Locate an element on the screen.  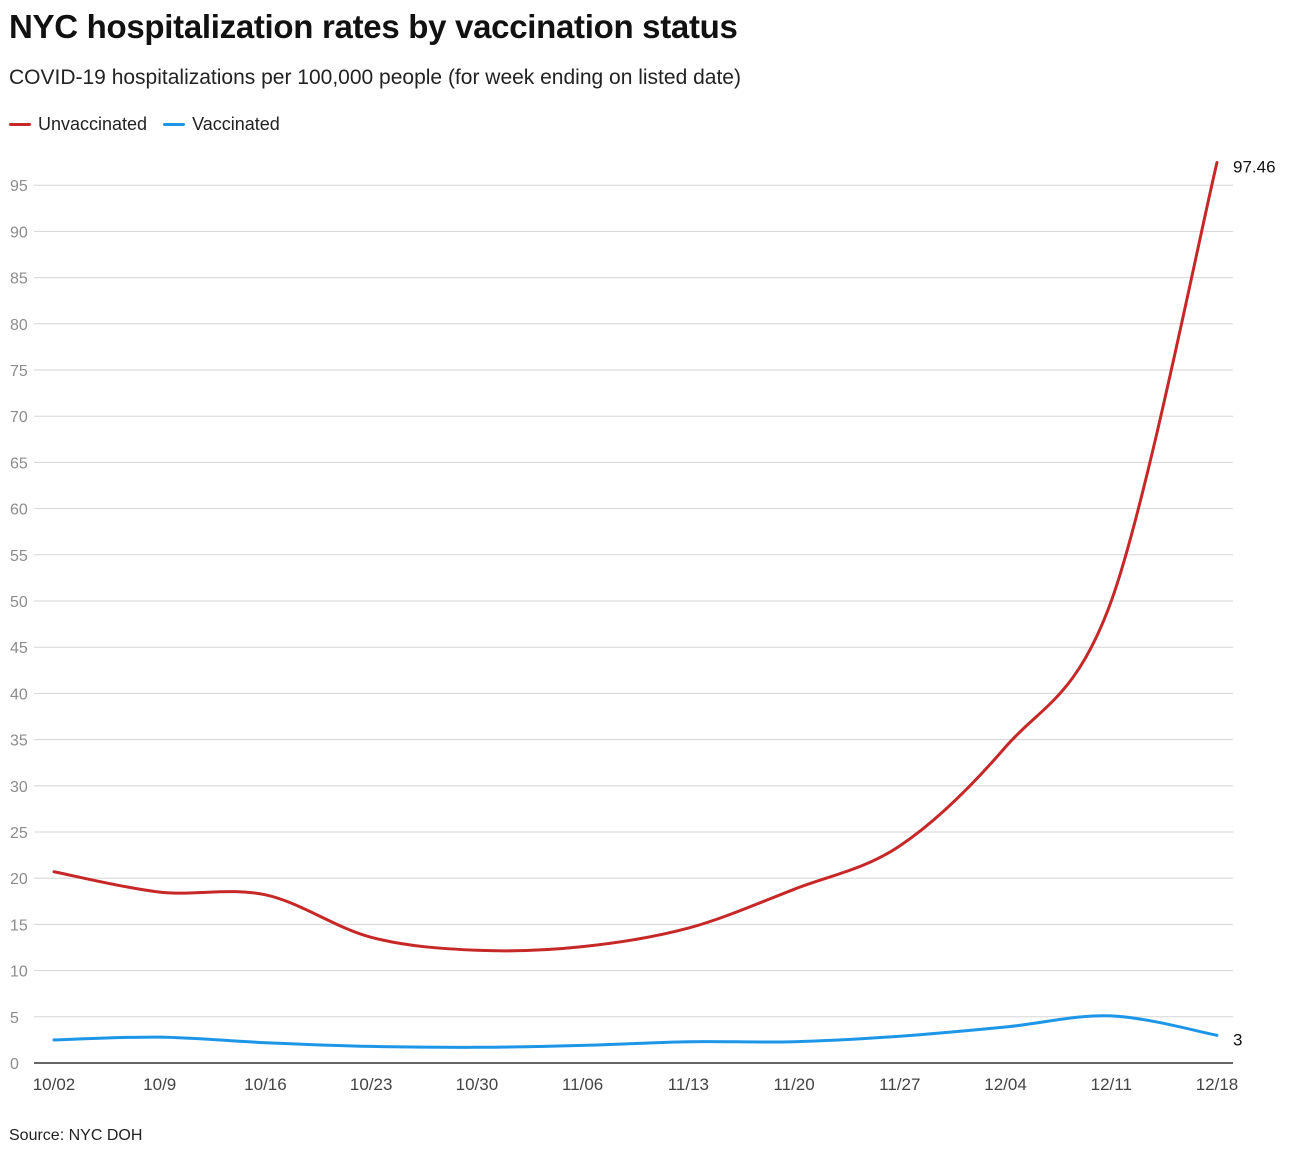
legend-swatch-vaccinated is located at coordinates (174, 124).